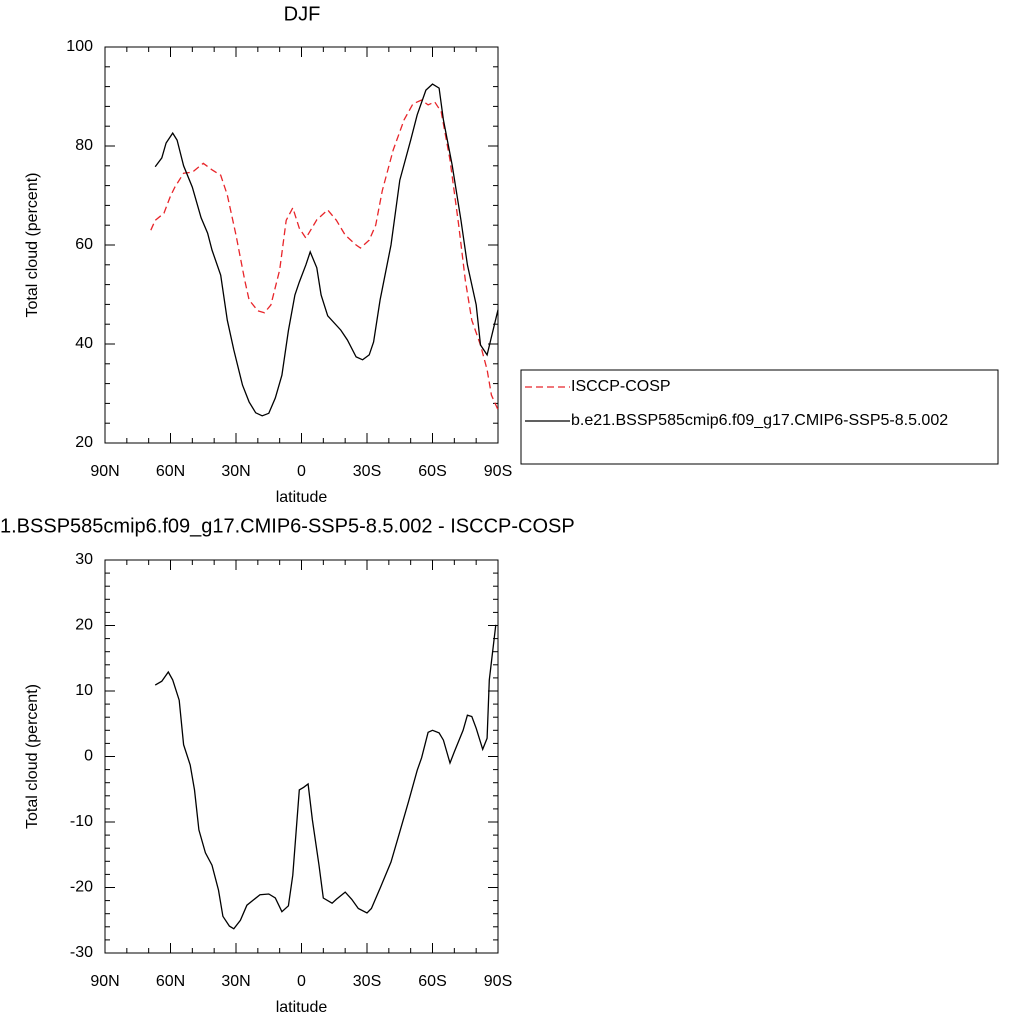 This screenshot has width=1024, height=1024. Describe the element at coordinates (84, 343) in the screenshot. I see `y-tick-label: 40` at that location.